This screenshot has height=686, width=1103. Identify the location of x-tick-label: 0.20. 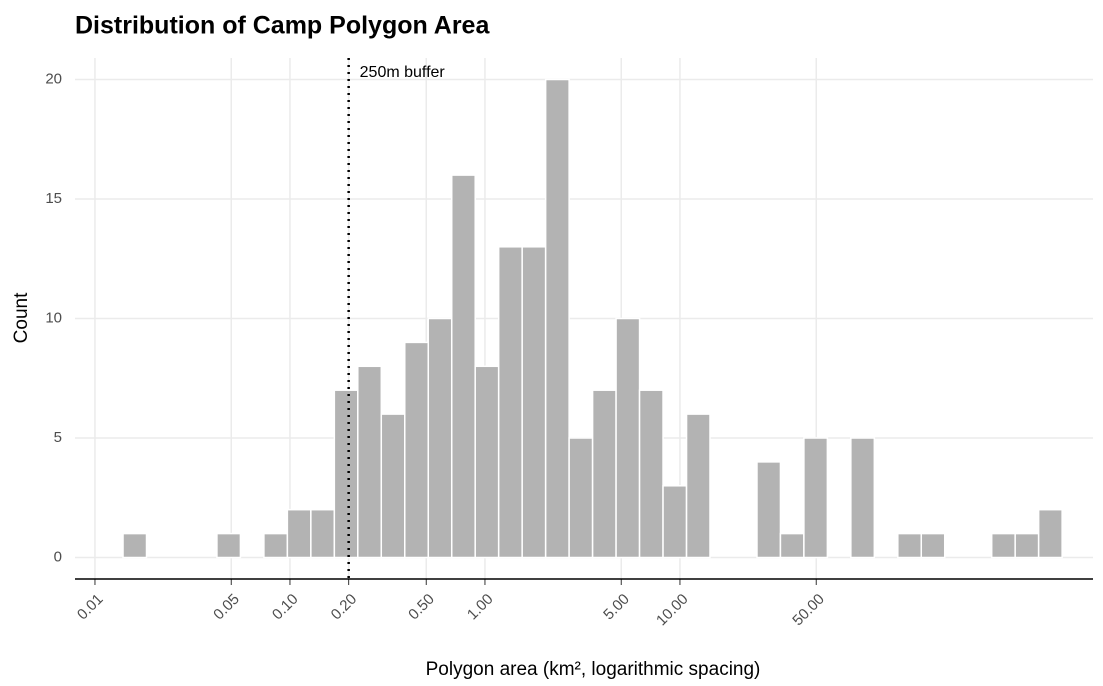
(344, 607).